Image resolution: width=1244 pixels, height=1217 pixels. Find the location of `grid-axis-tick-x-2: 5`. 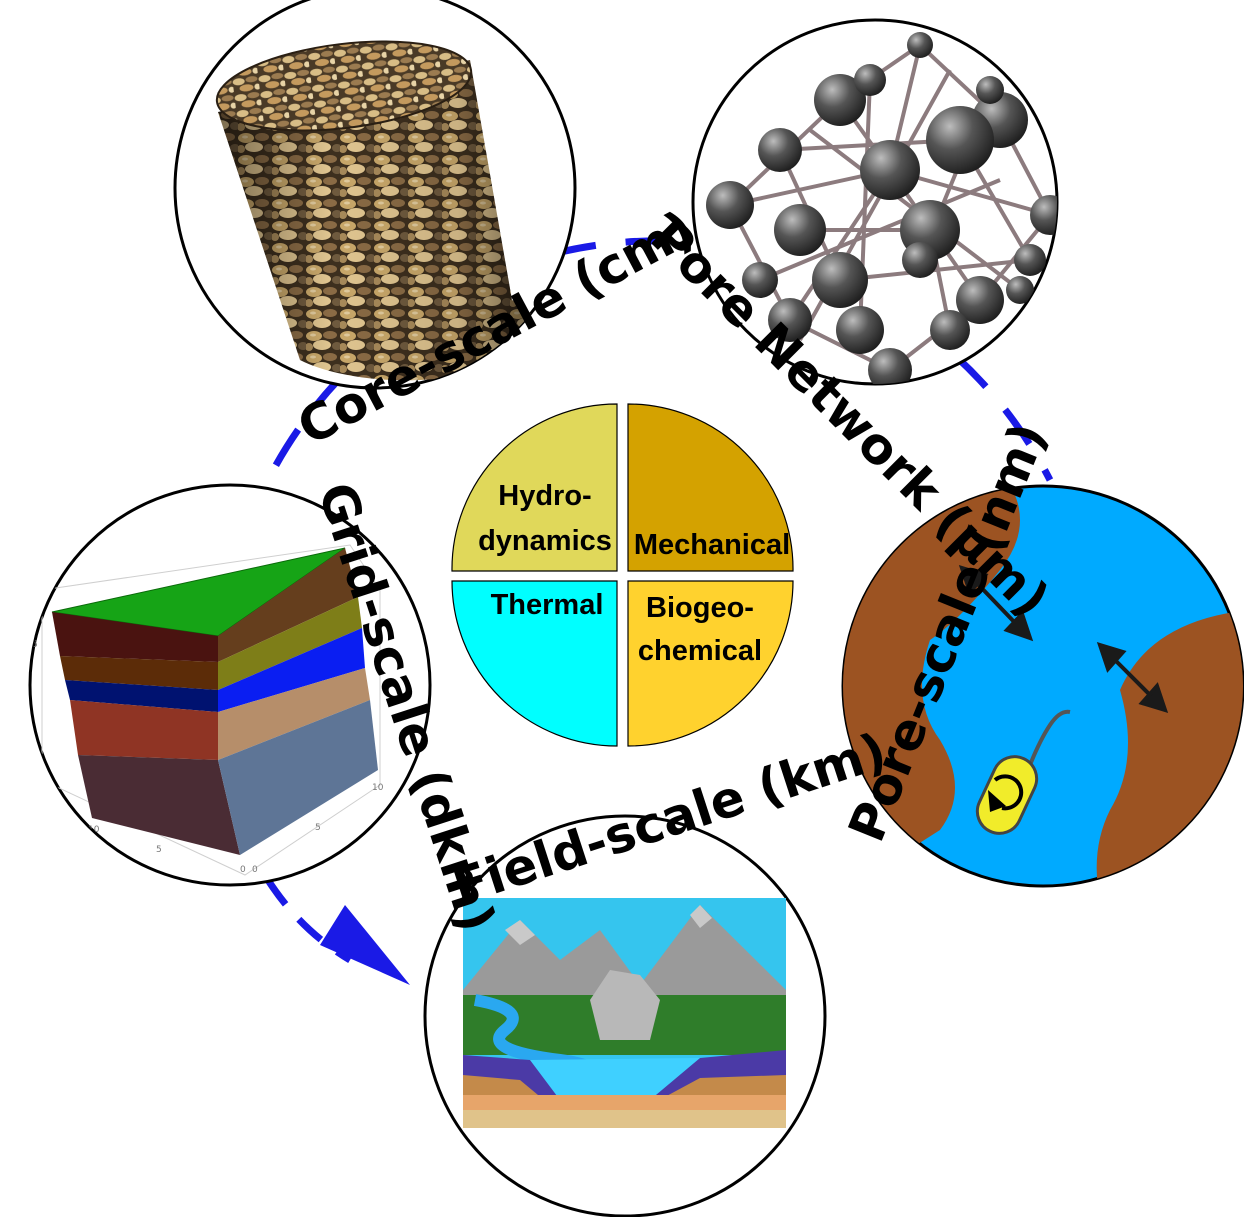

grid-axis-tick-x-2: 5 is located at coordinates (159, 850).